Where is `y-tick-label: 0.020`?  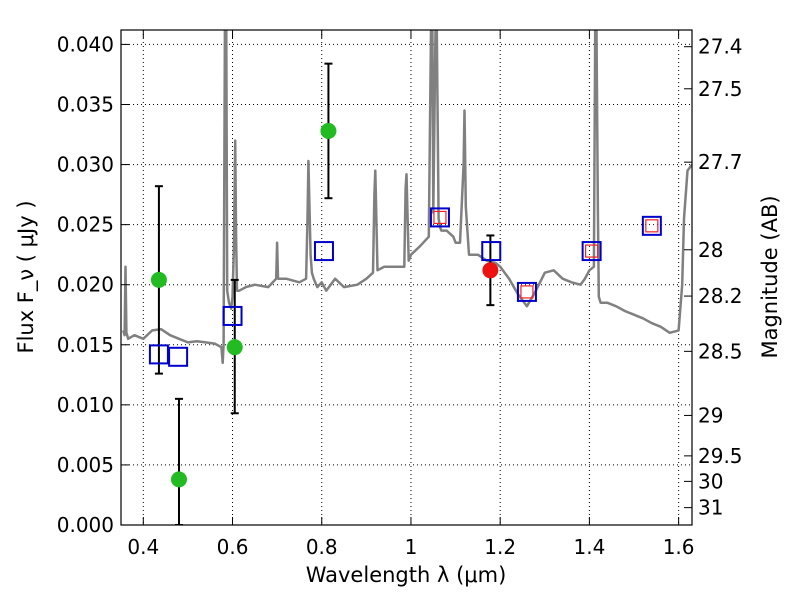
y-tick-label: 0.020 is located at coordinates (85, 285).